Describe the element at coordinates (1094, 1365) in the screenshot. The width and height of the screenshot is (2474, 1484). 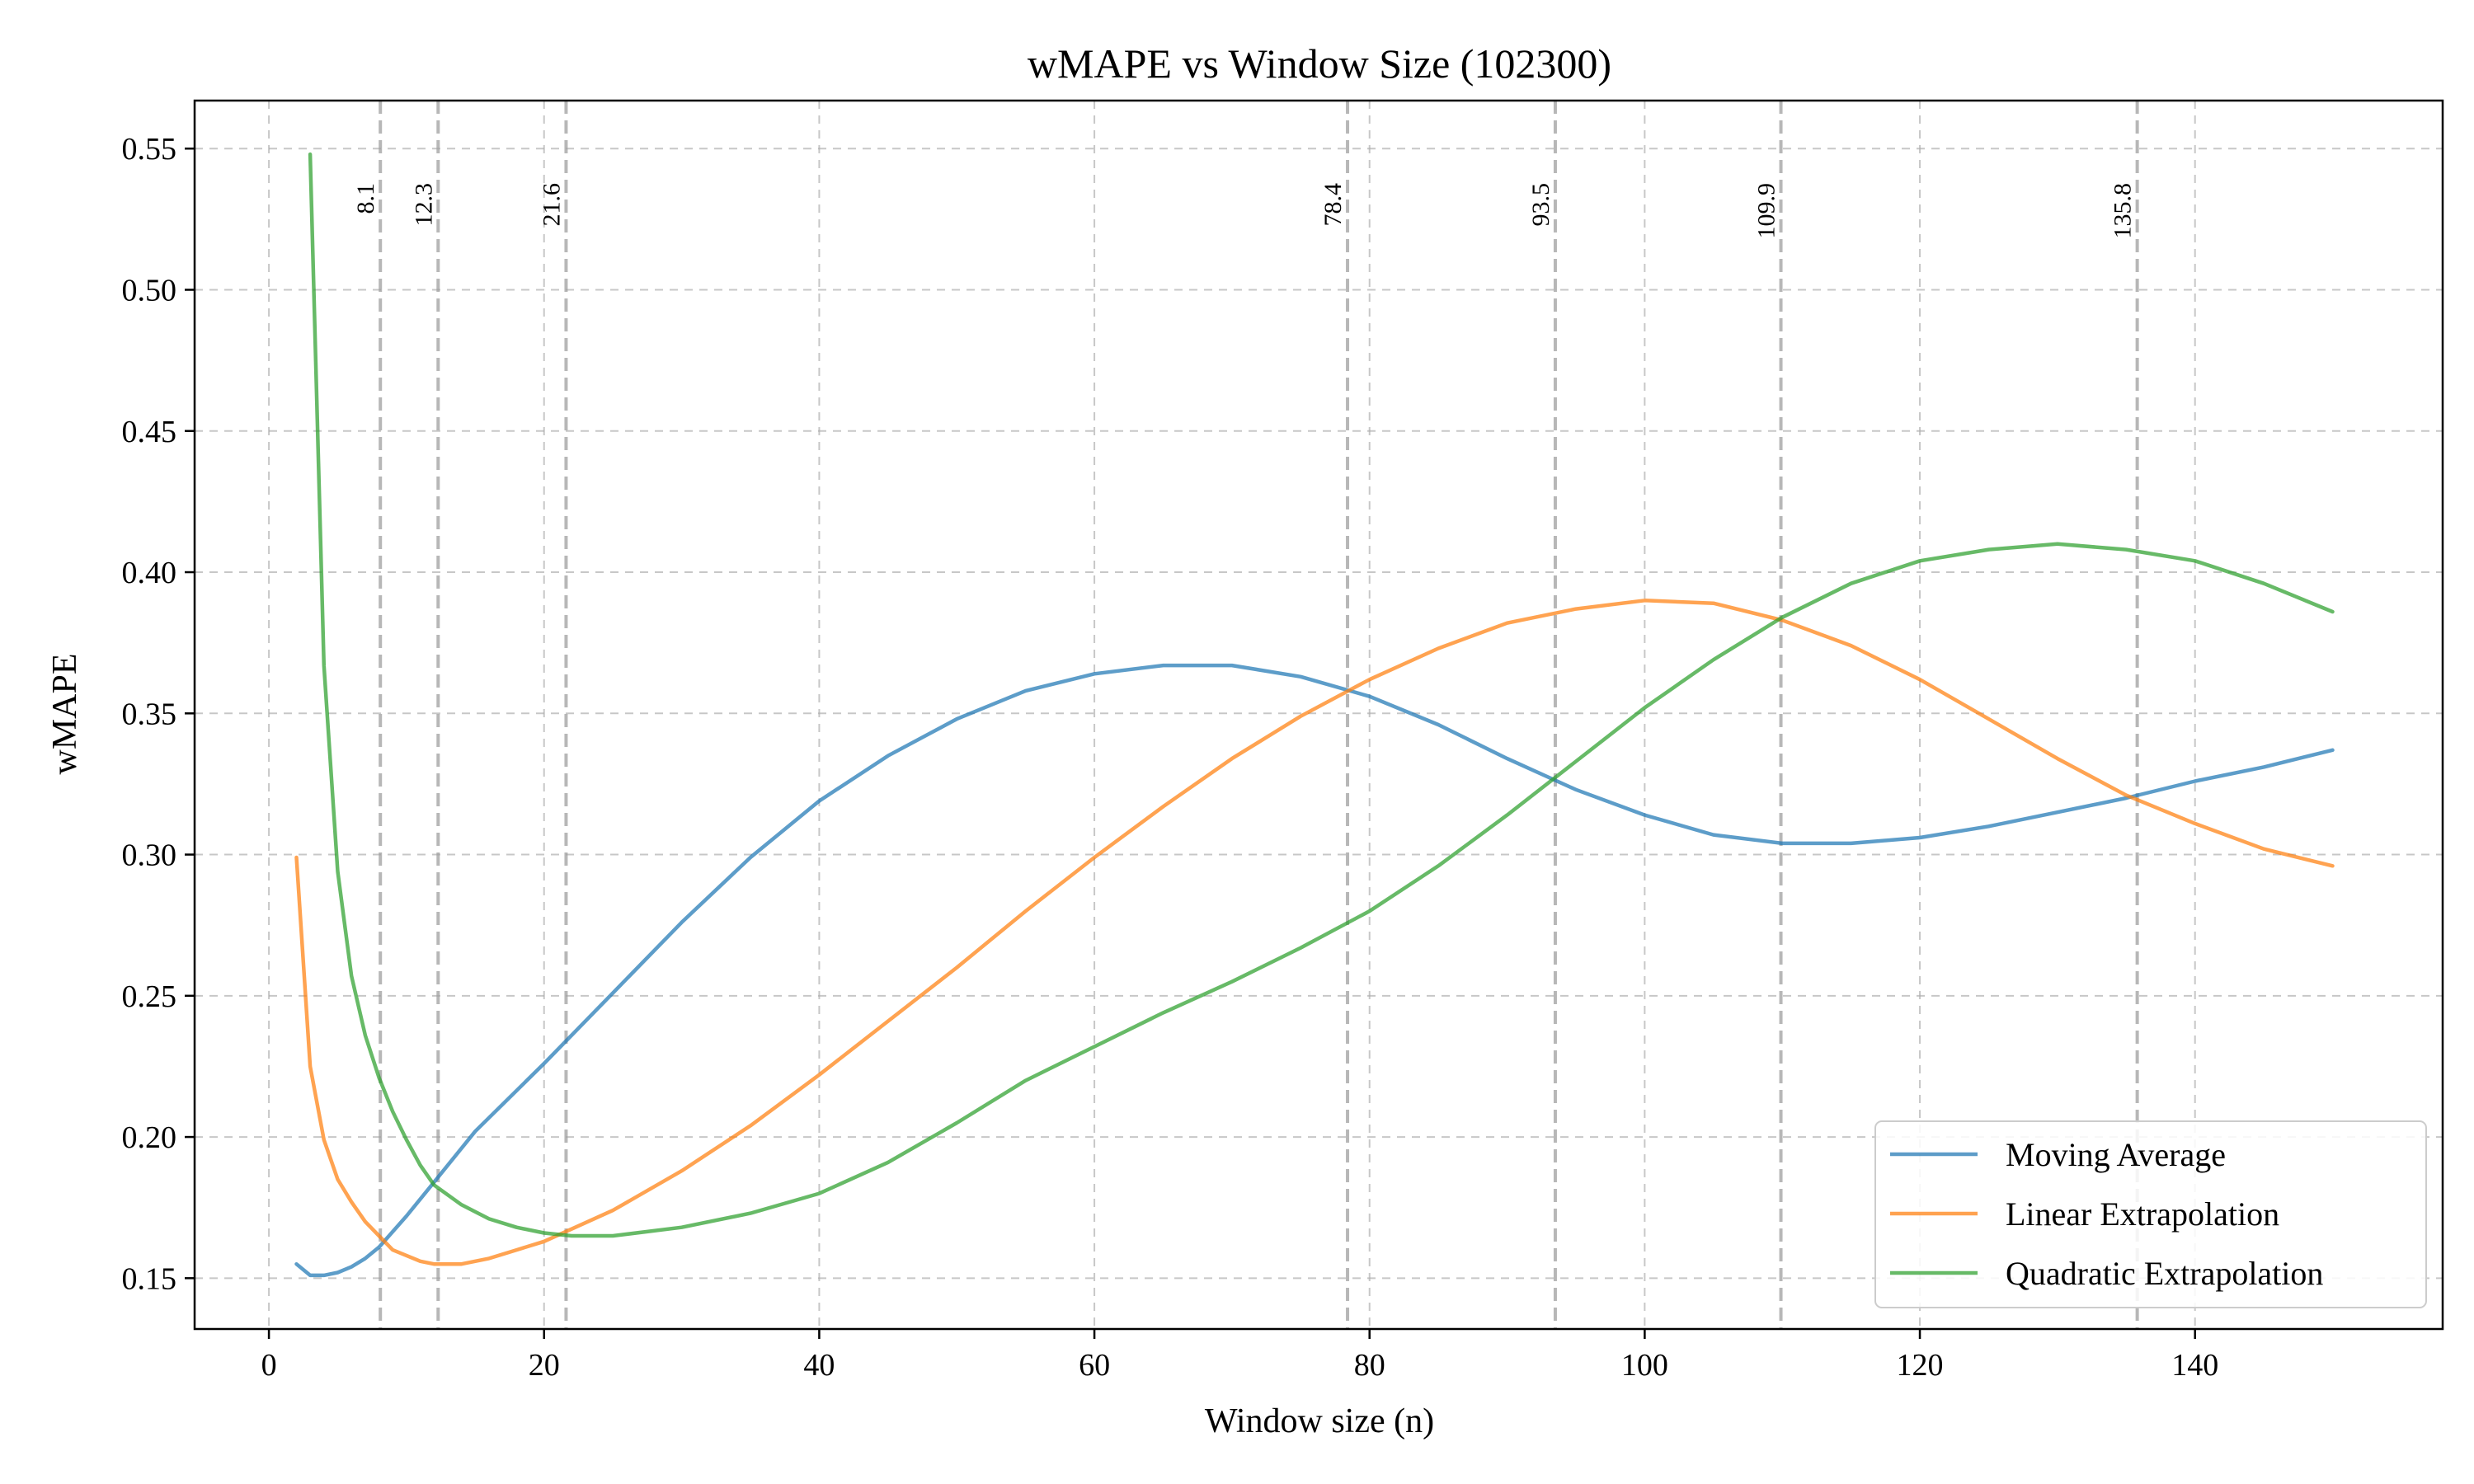
I see `x-tick-label: 60` at that location.